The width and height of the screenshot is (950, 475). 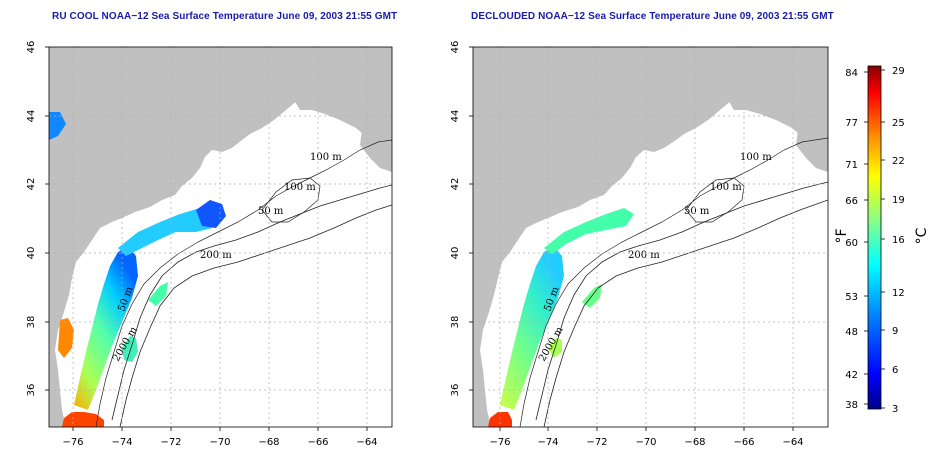 What do you see at coordinates (83, 419) in the screenshot?
I see `left-sst-south` at bounding box center [83, 419].